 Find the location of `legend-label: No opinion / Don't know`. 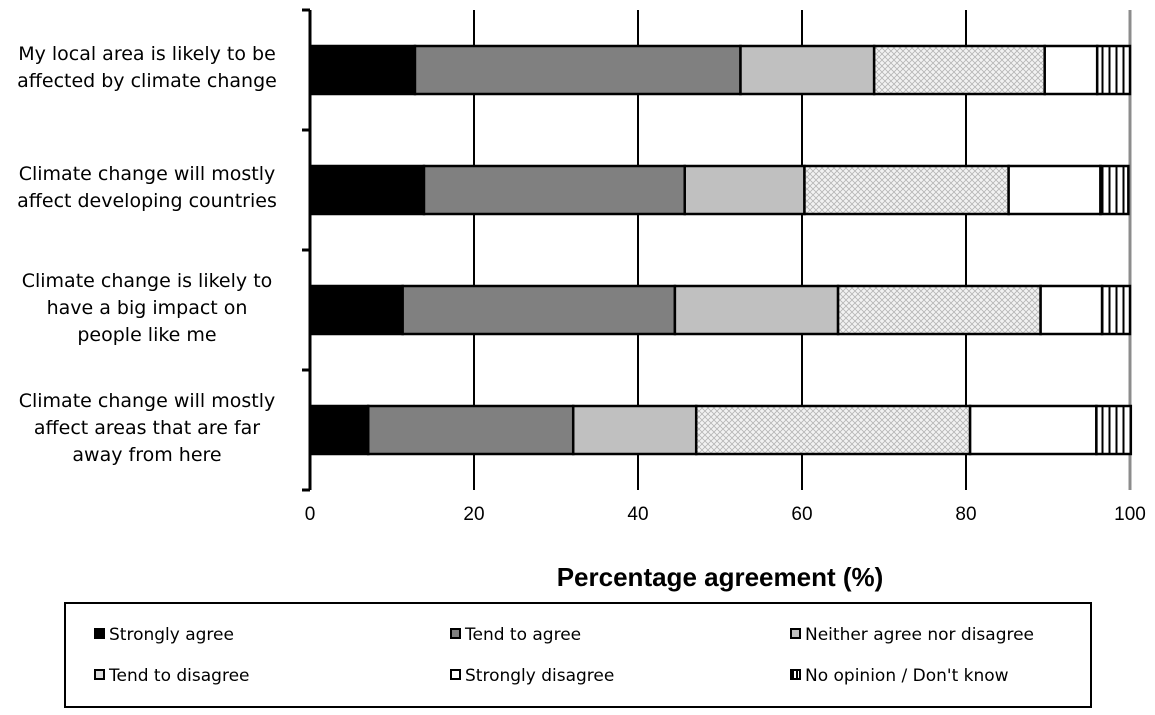

legend-label: No opinion / Don't know is located at coordinates (907, 676).